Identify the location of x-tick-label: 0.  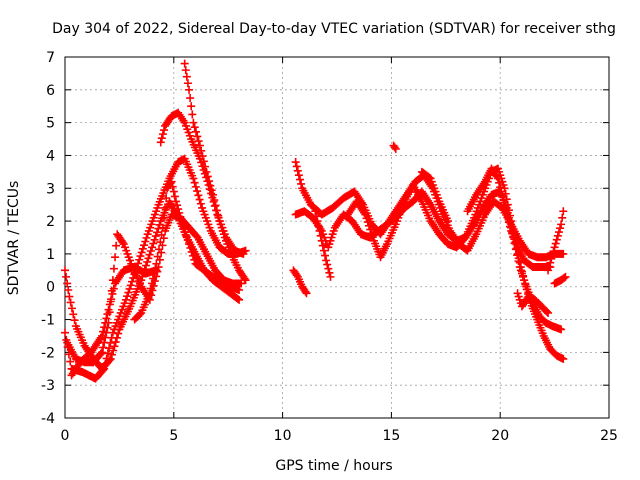
(65, 436).